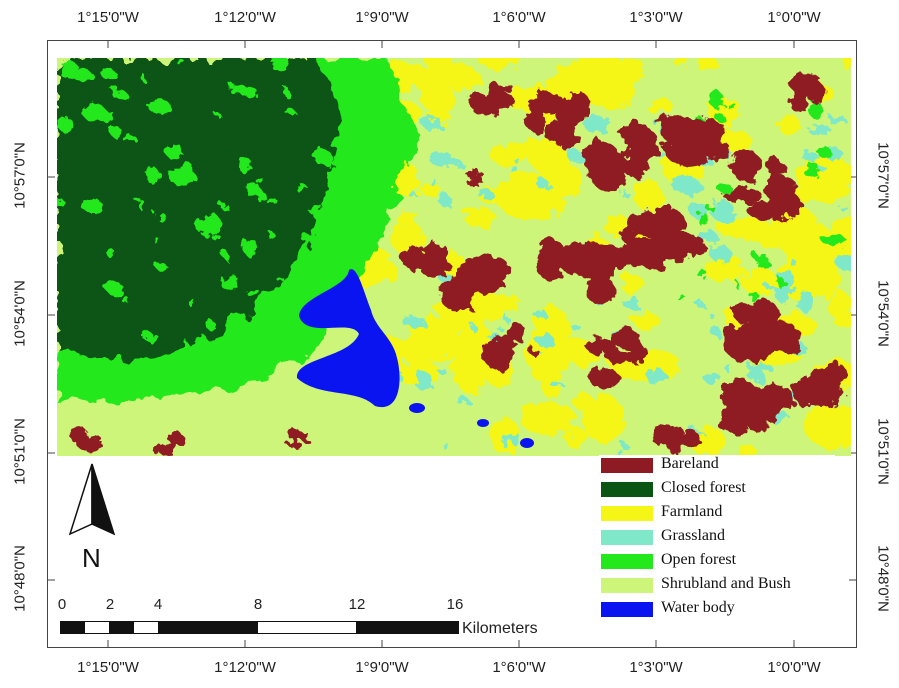 The width and height of the screenshot is (899, 688). Describe the element at coordinates (158, 604) in the screenshot. I see `scale-number: 4` at that location.